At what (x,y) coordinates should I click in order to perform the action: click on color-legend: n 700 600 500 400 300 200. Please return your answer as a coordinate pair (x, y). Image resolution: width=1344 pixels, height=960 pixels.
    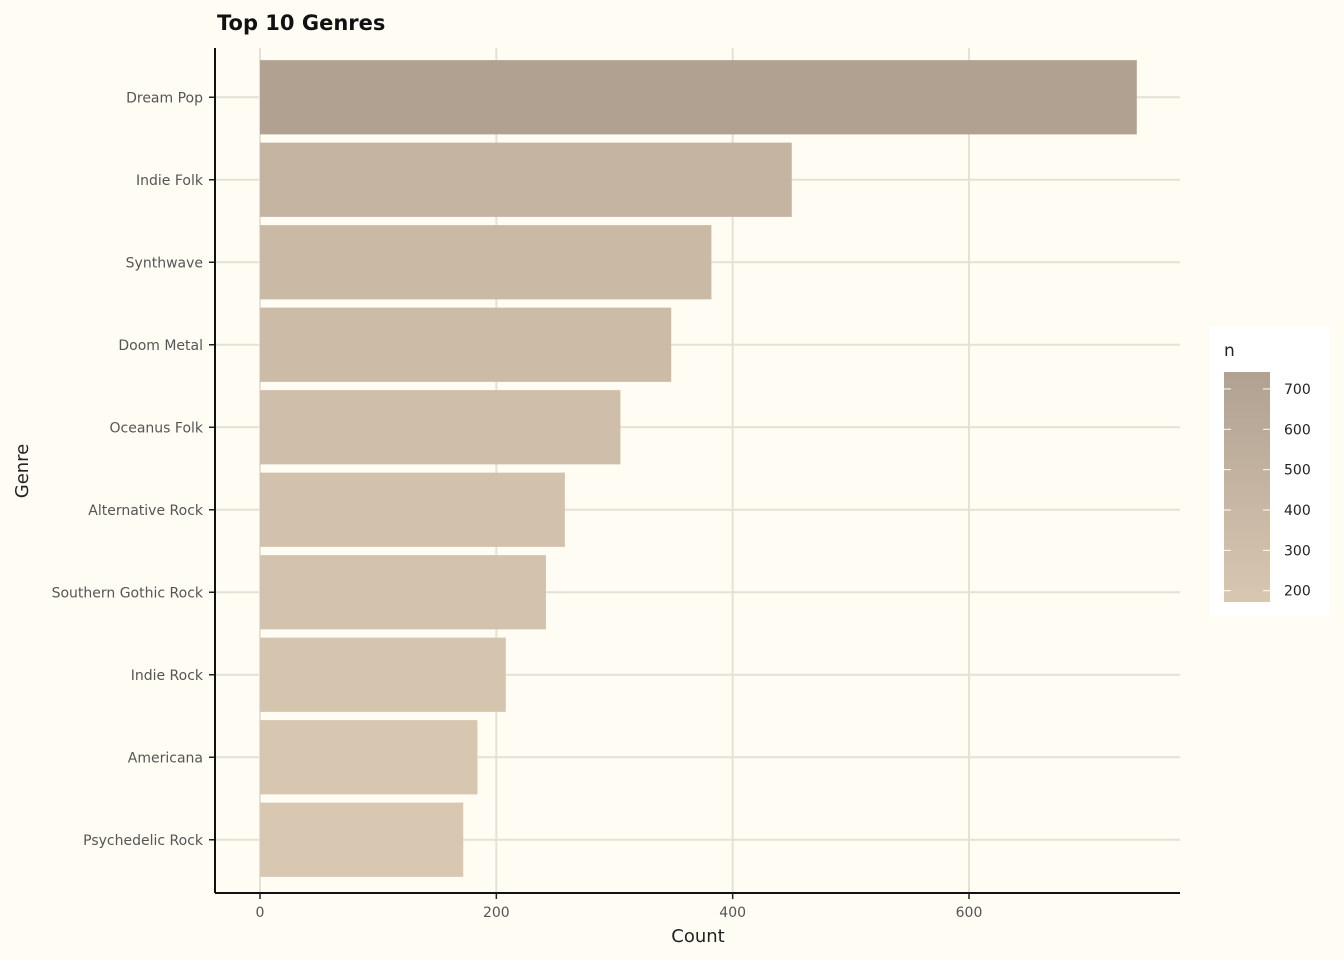
    Looking at the image, I should click on (1269, 471).